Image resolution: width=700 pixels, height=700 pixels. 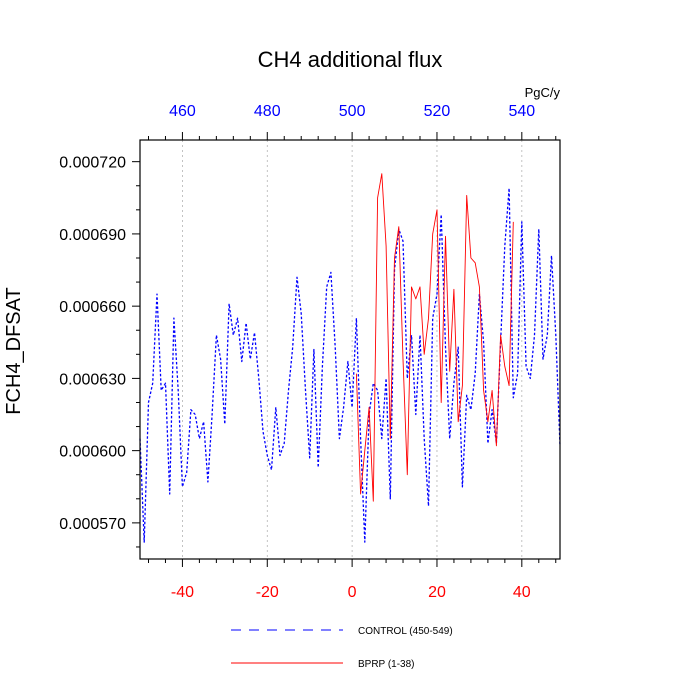 I want to click on y-tick-label: 0.000720, so click(x=92, y=163).